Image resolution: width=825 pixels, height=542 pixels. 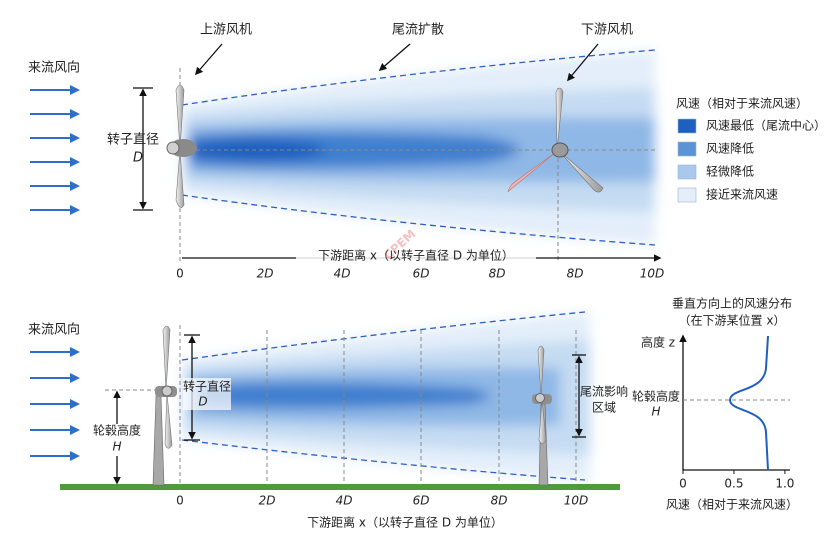 What do you see at coordinates (748, 403) in the screenshot?
I see `profile-curve` at bounding box center [748, 403].